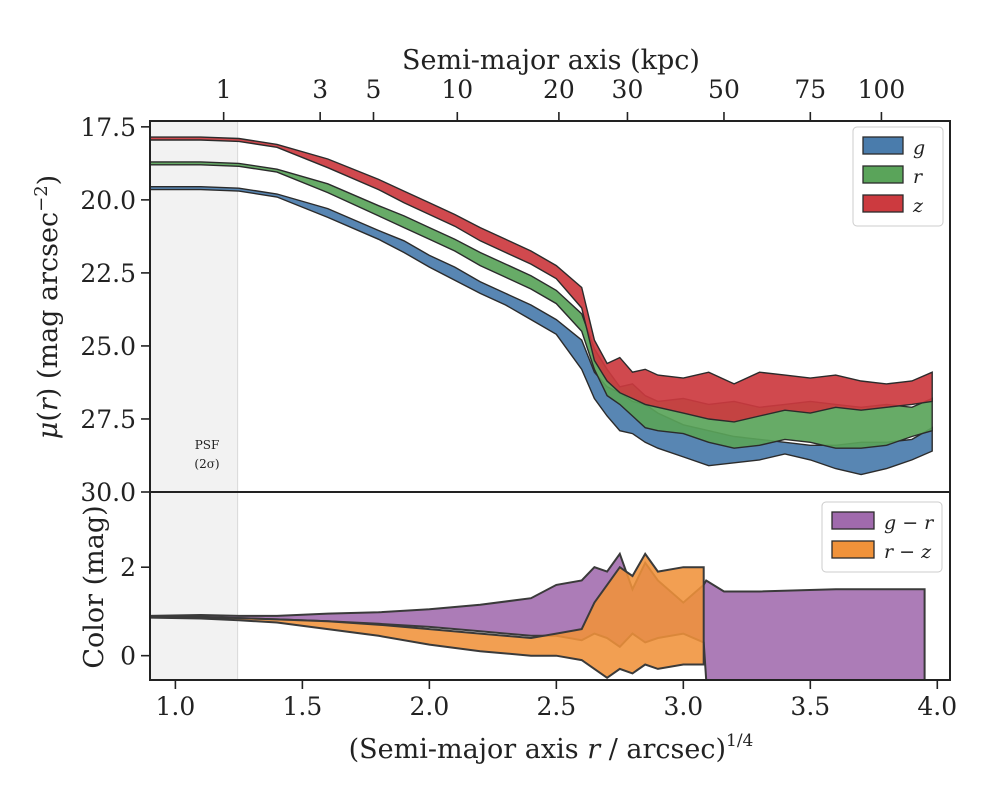  I want to click on psf-label-line2: (2σ), so click(206, 464).